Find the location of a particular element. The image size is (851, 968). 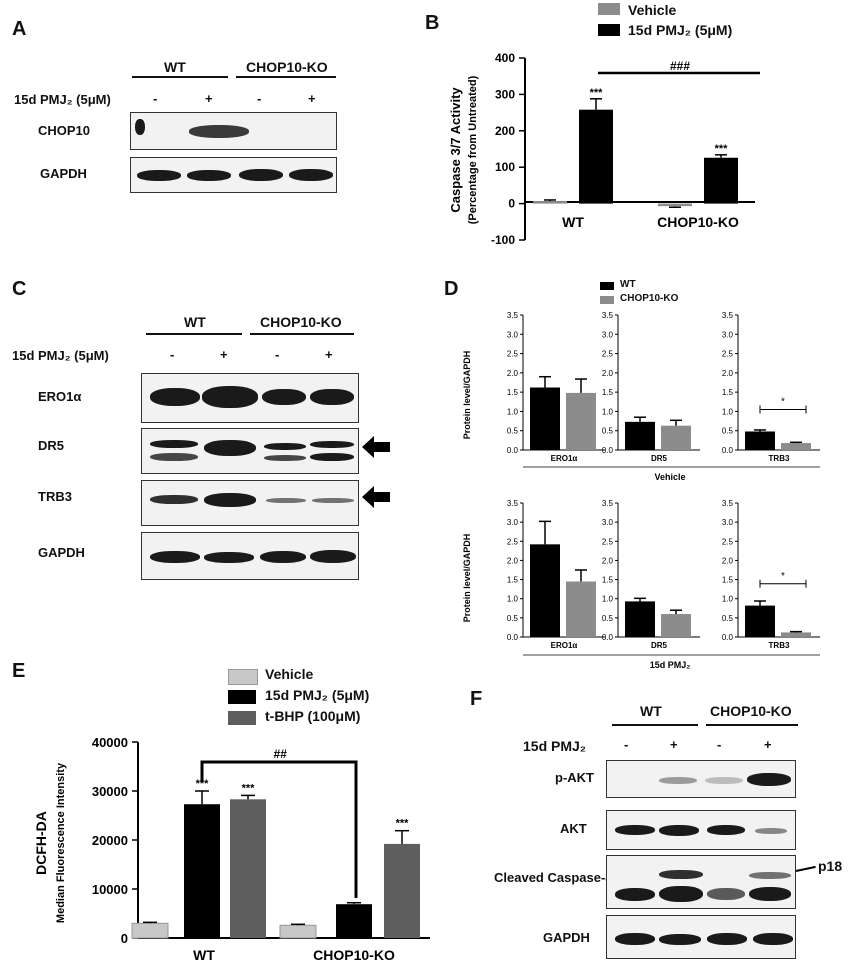

chart-b-ytick-label: 200 is located at coordinates (505, 131).